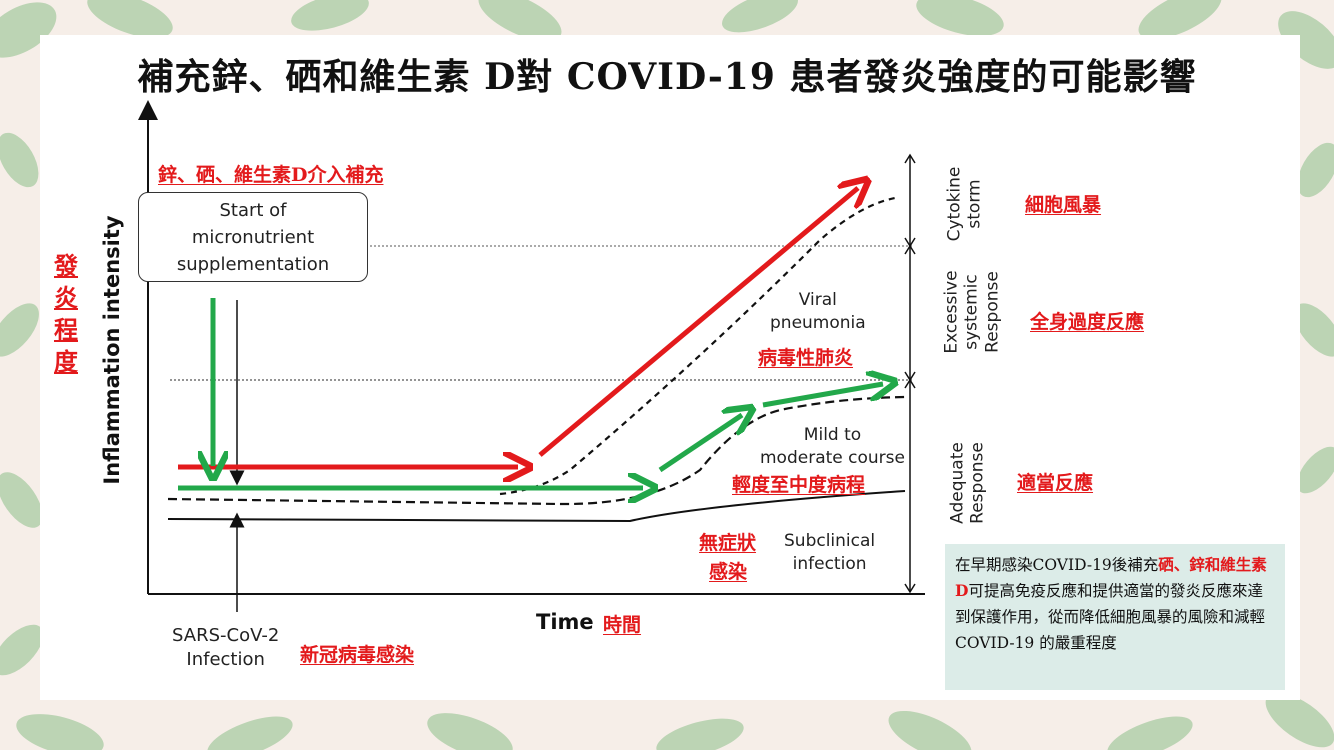 The height and width of the screenshot is (750, 1334). Describe the element at coordinates (799, 485) in the screenshot. I see `mild-course-label-cn: 輕度至中度病程` at that location.